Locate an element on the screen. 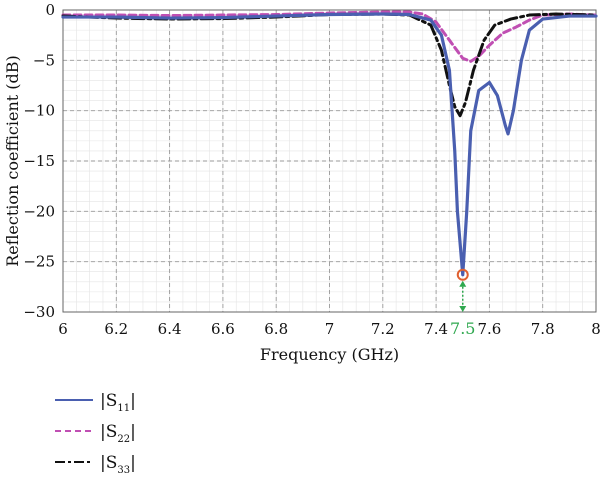 The width and height of the screenshot is (600, 484). series-line-s22 is located at coordinates (329, 36).